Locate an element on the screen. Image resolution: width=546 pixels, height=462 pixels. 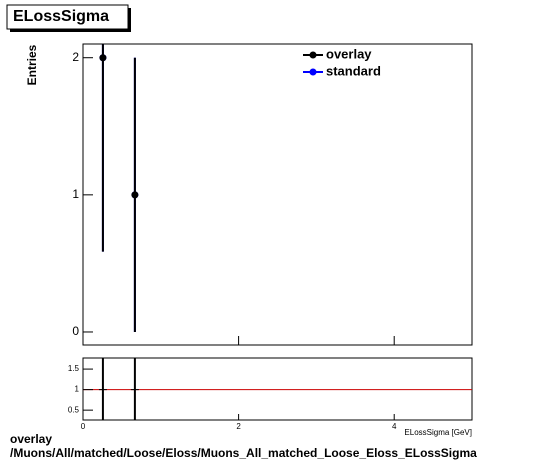
title-box is located at coordinates (67, 17).